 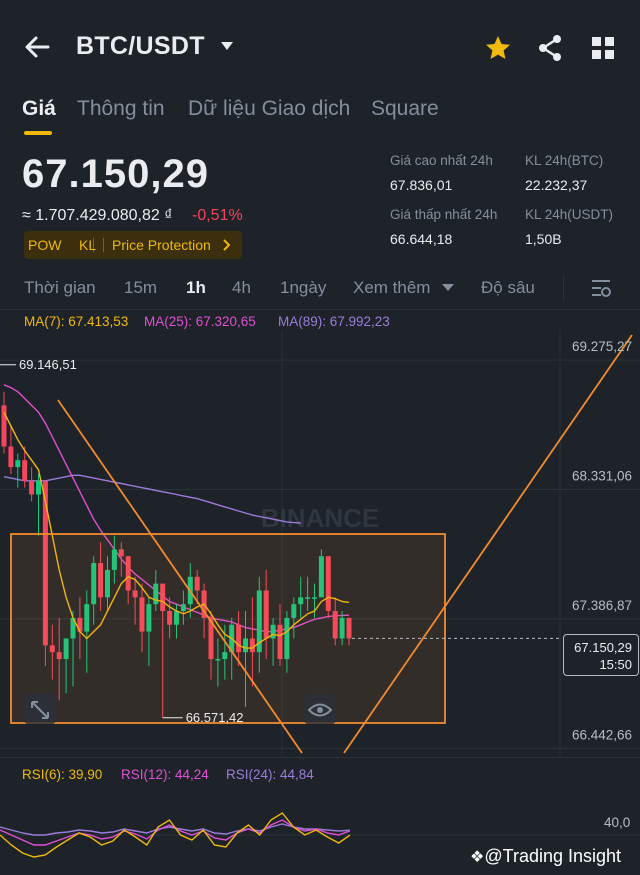 What do you see at coordinates (617, 822) in the screenshot?
I see `rsi-axis-tick: 40,0` at bounding box center [617, 822].